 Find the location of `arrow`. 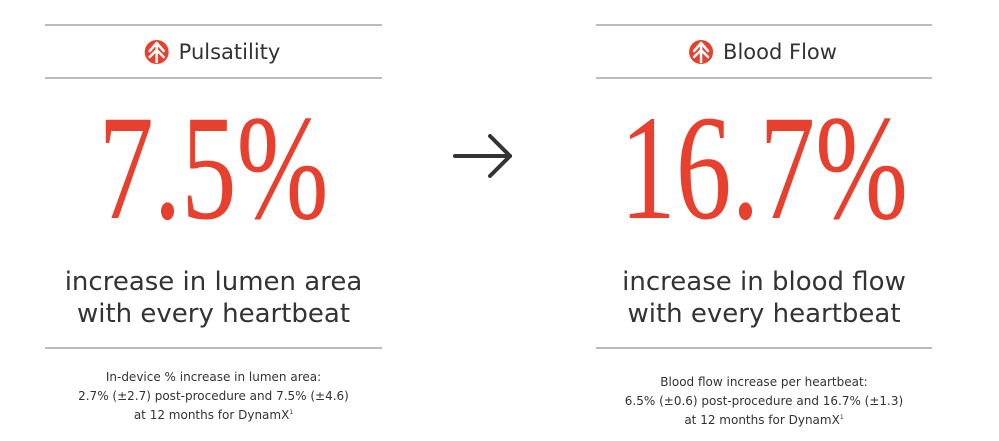

arrow is located at coordinates (482, 156).